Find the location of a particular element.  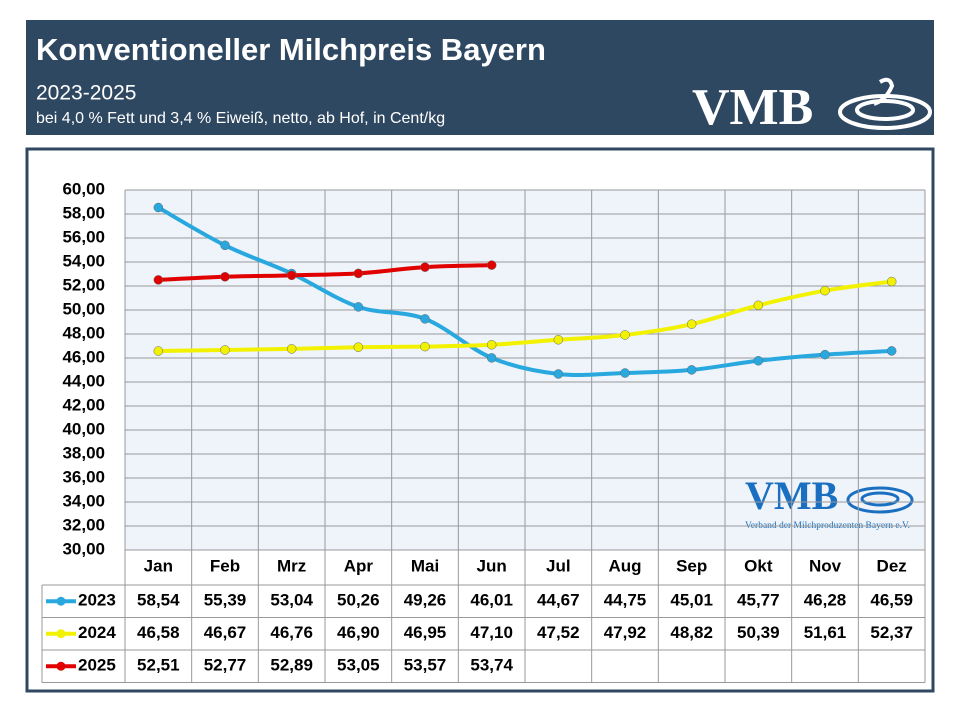

y-tick-label: 34,00 is located at coordinates (83, 500).